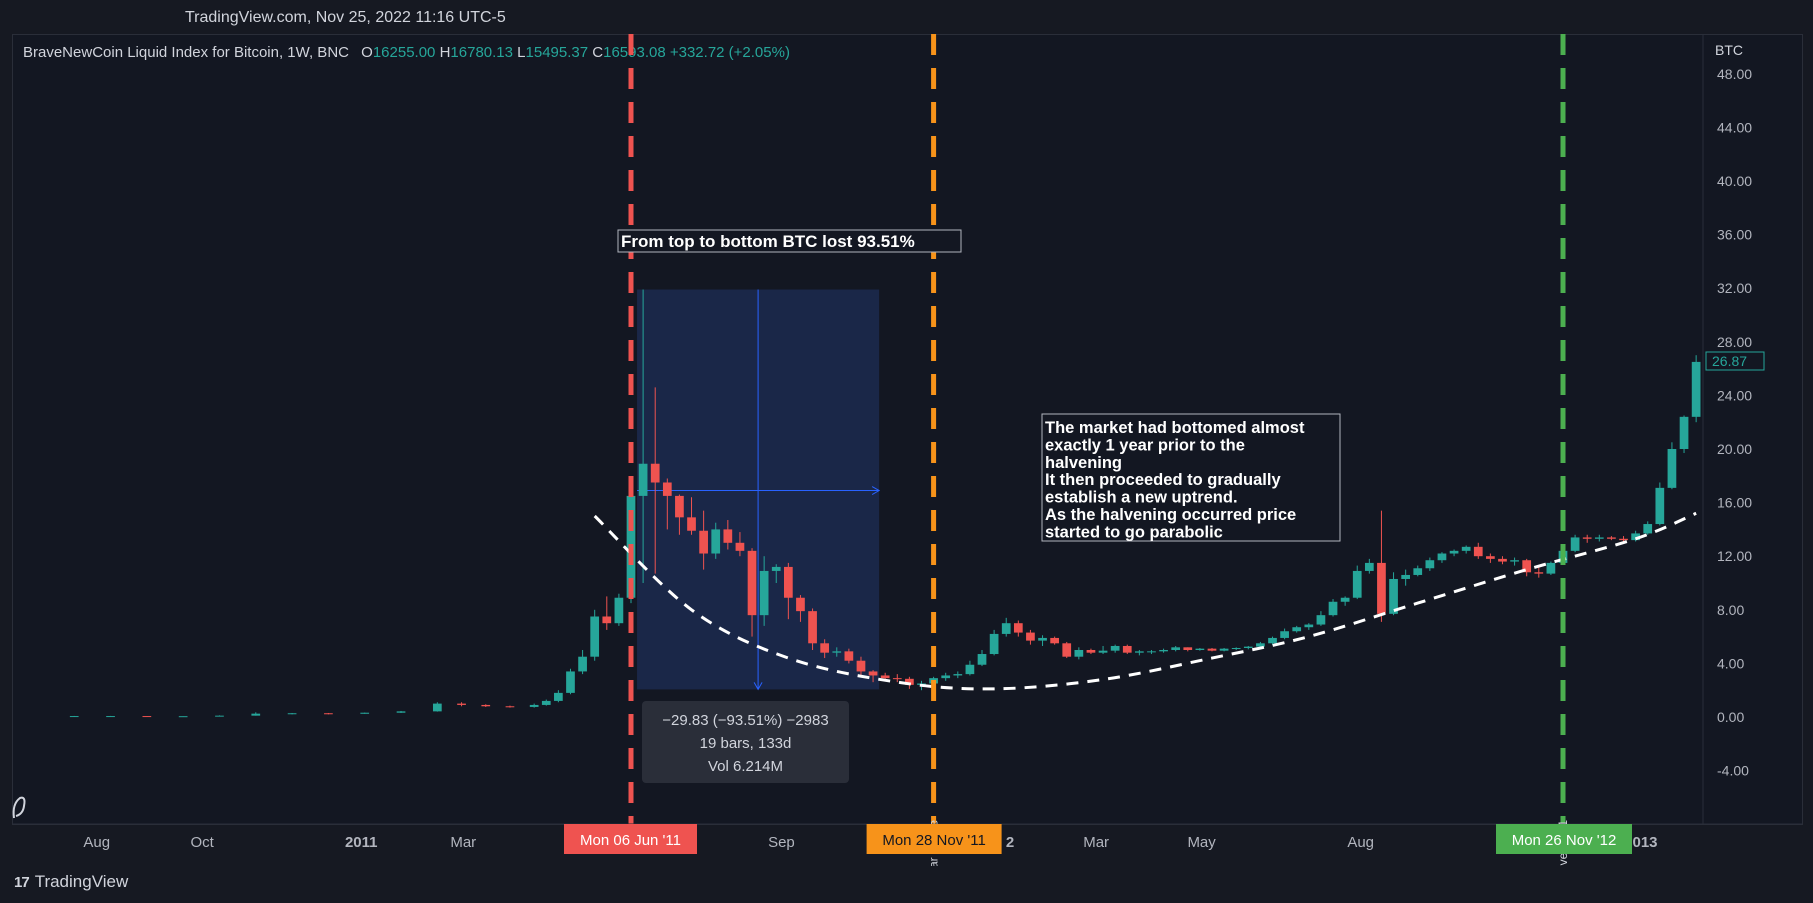  What do you see at coordinates (1096, 842) in the screenshot?
I see `x-tick-label: Mar` at bounding box center [1096, 842].